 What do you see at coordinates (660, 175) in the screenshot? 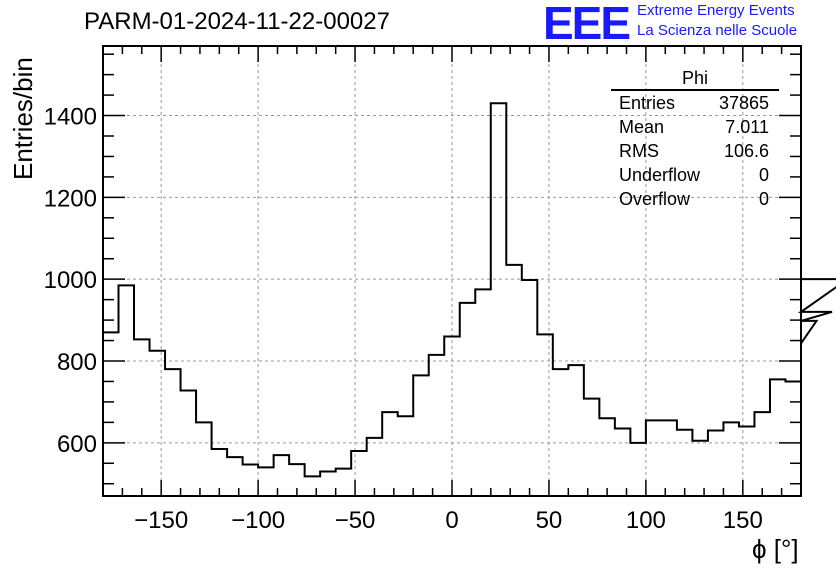
I see `stats-label: Underflow` at bounding box center [660, 175].